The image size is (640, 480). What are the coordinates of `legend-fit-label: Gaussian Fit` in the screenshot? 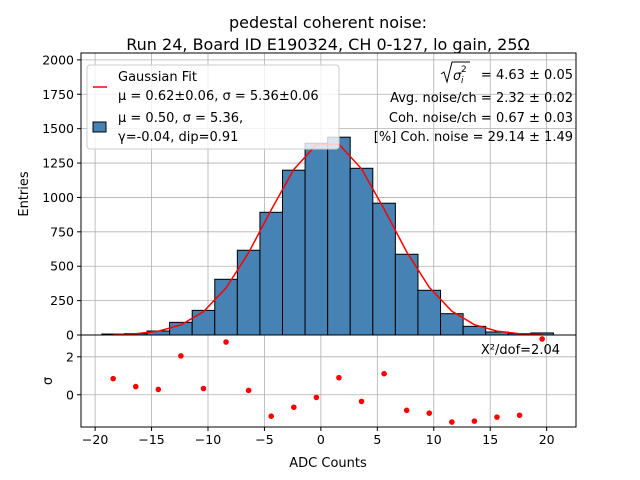 It's located at (157, 77).